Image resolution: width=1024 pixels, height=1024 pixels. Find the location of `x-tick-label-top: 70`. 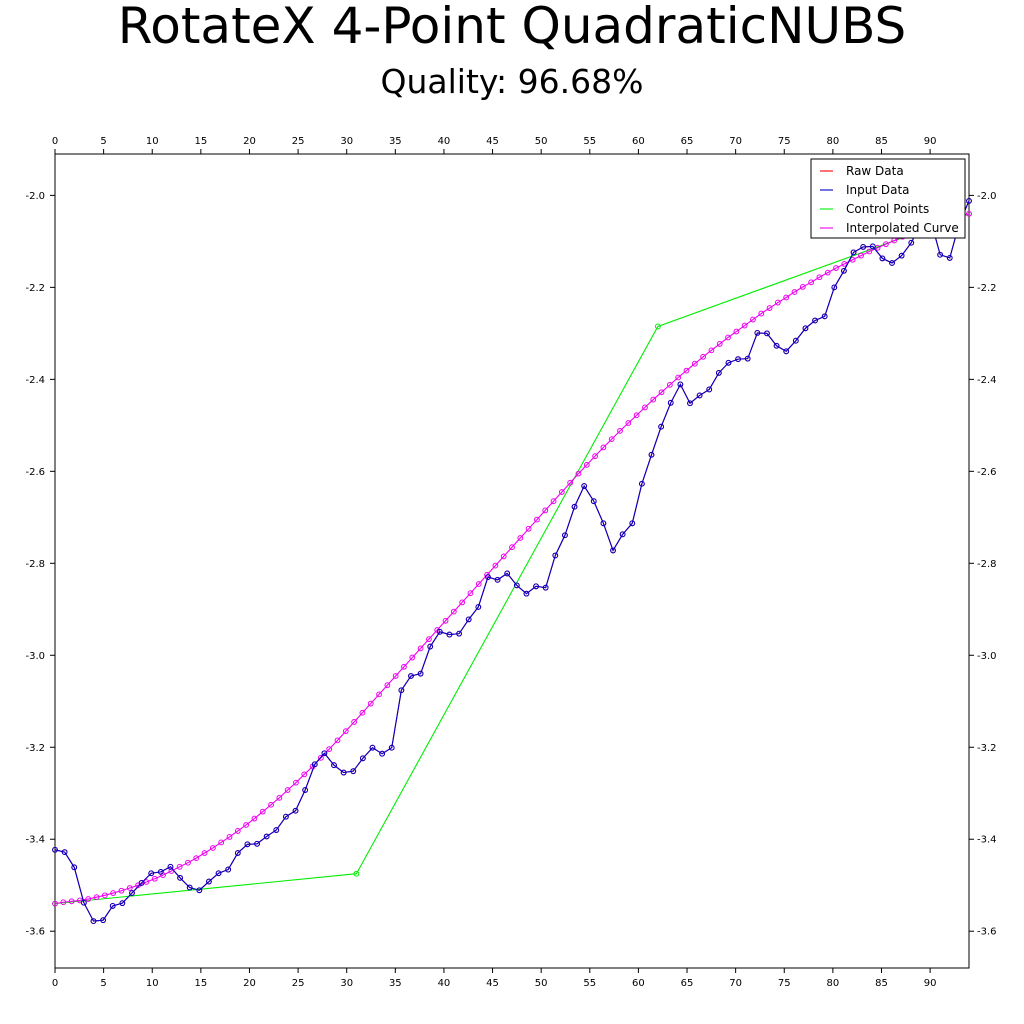

x-tick-label-top: 70 is located at coordinates (735, 141).